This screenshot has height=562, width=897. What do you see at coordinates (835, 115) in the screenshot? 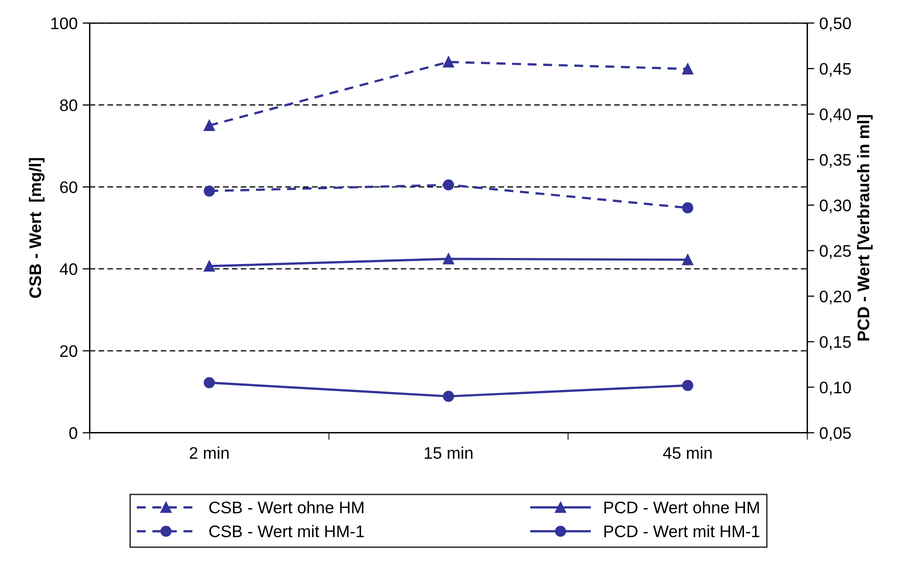
I see `y2-tick-label: 0,40` at bounding box center [835, 115].